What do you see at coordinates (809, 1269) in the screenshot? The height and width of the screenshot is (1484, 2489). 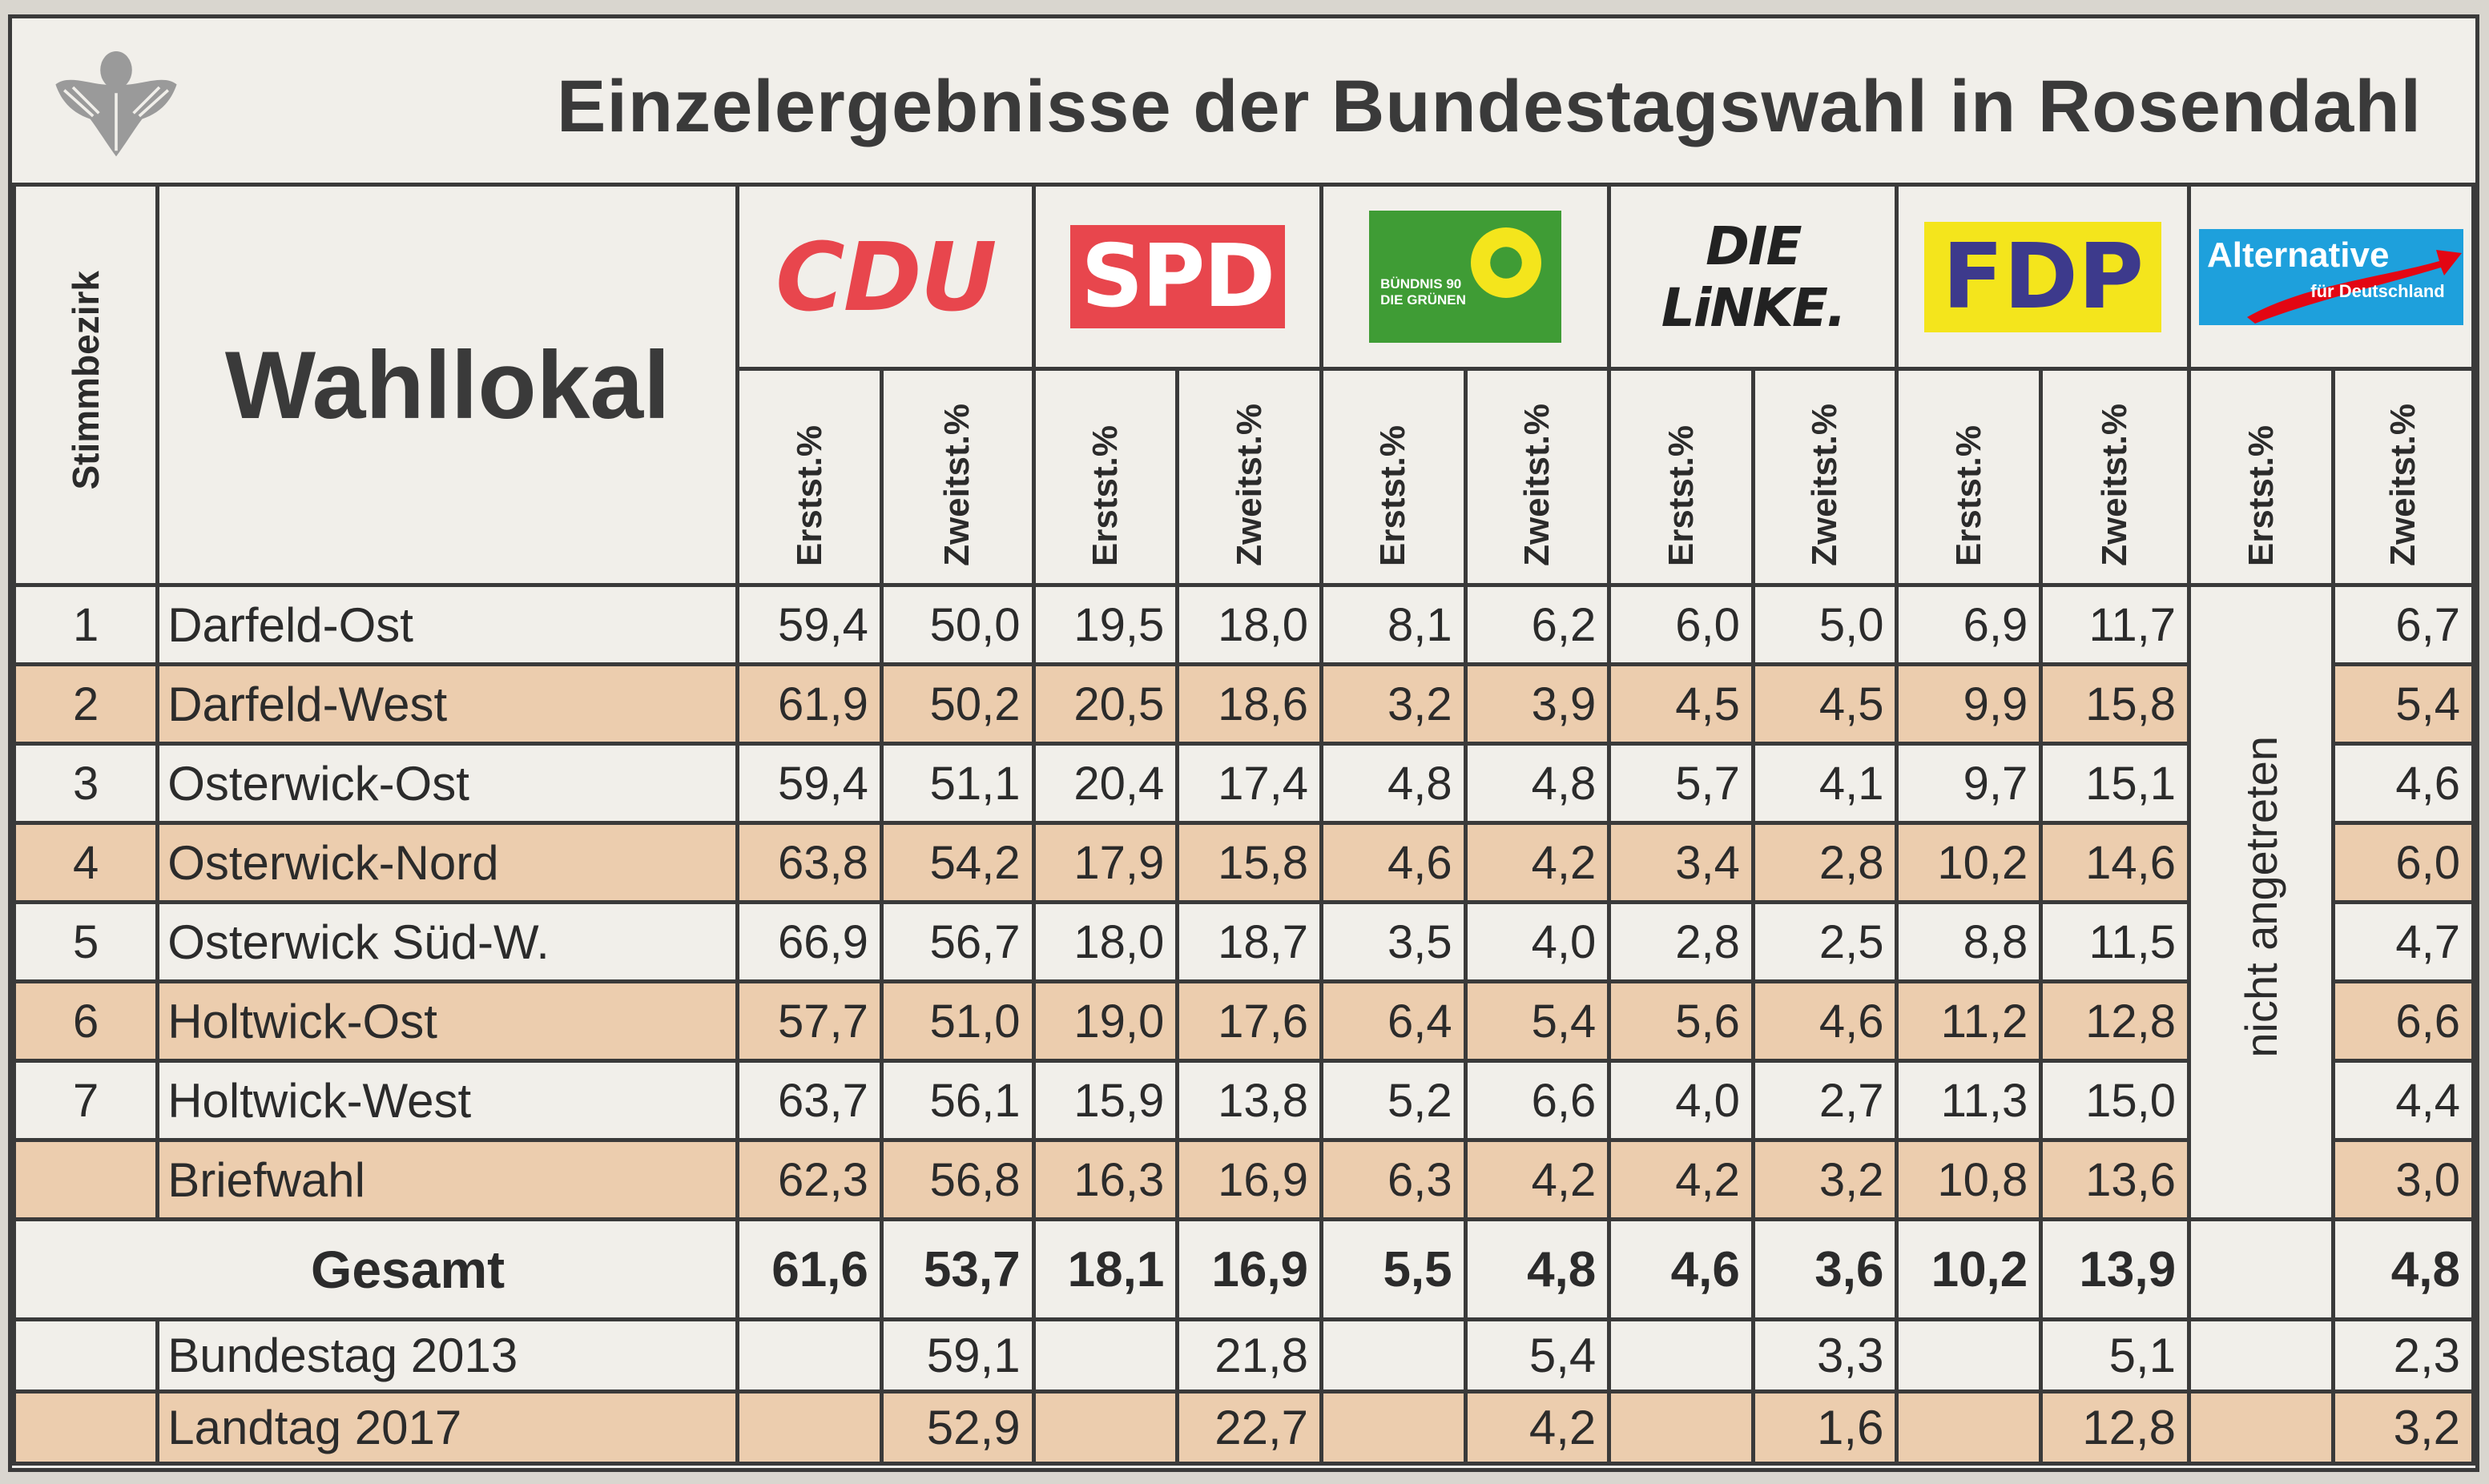 I see `cdu-erst-total: 61,6` at bounding box center [809, 1269].